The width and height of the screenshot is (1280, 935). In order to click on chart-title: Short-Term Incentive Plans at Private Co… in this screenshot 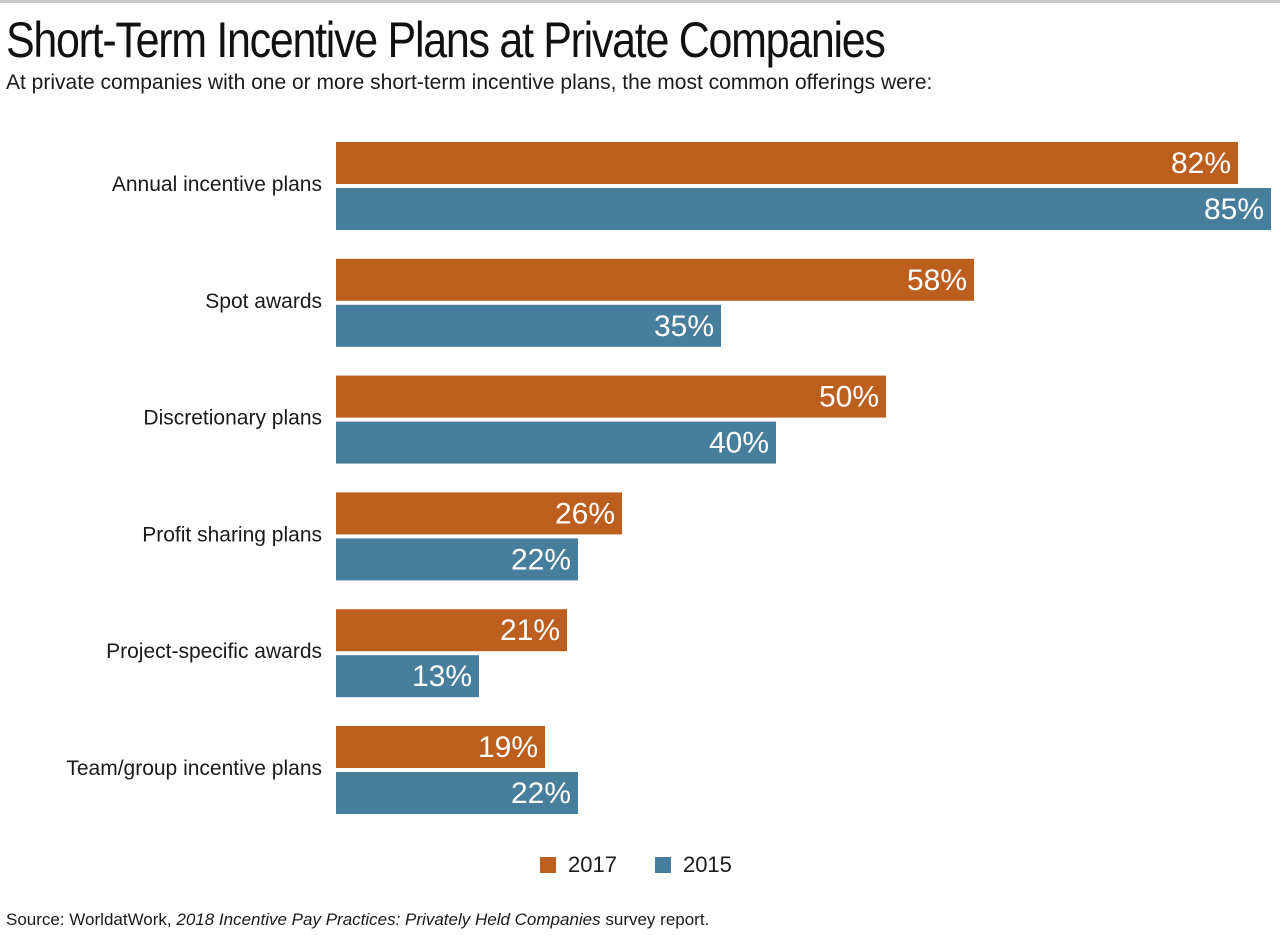, I will do `click(446, 40)`.